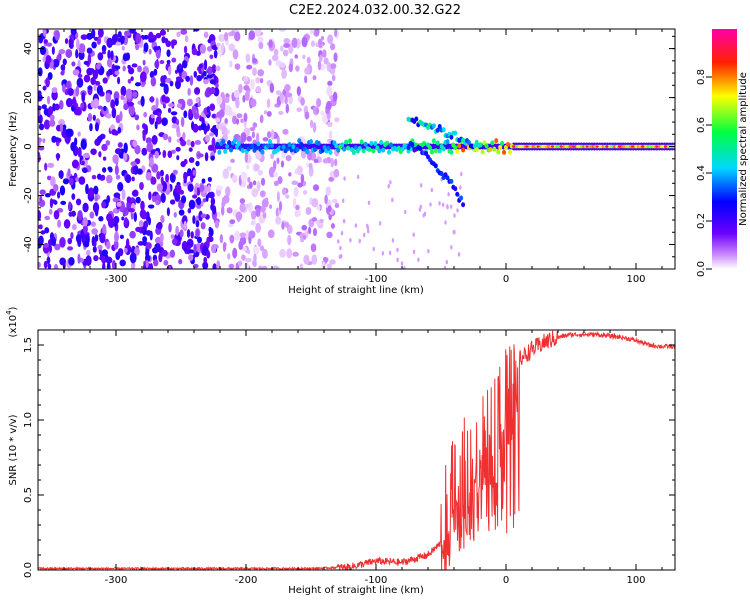 Image resolution: width=750 pixels, height=600 pixels. Describe the element at coordinates (701, 125) in the screenshot. I see `colorbar-tick-label: 0.6` at that location.